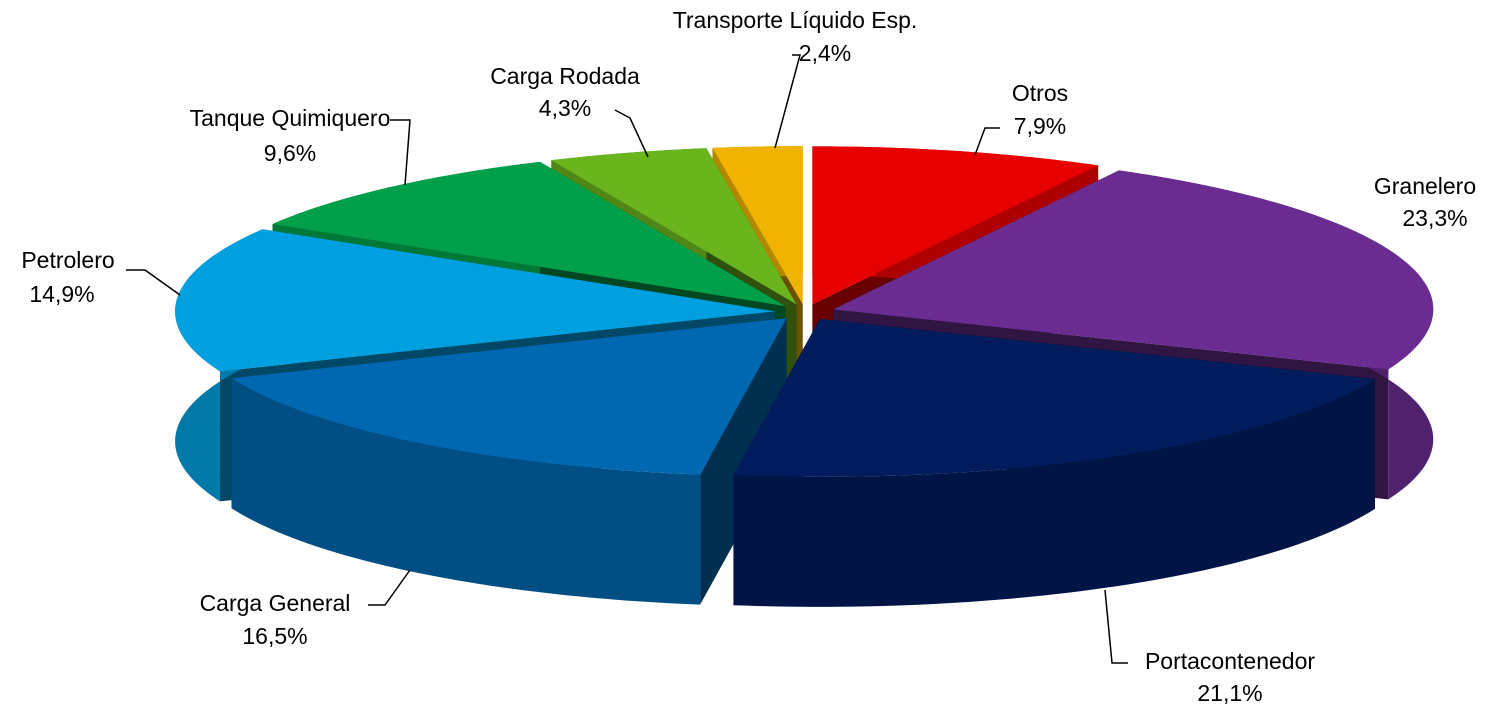 The height and width of the screenshot is (711, 1505). I want to click on data-label-value: 9,6%, so click(290, 153).